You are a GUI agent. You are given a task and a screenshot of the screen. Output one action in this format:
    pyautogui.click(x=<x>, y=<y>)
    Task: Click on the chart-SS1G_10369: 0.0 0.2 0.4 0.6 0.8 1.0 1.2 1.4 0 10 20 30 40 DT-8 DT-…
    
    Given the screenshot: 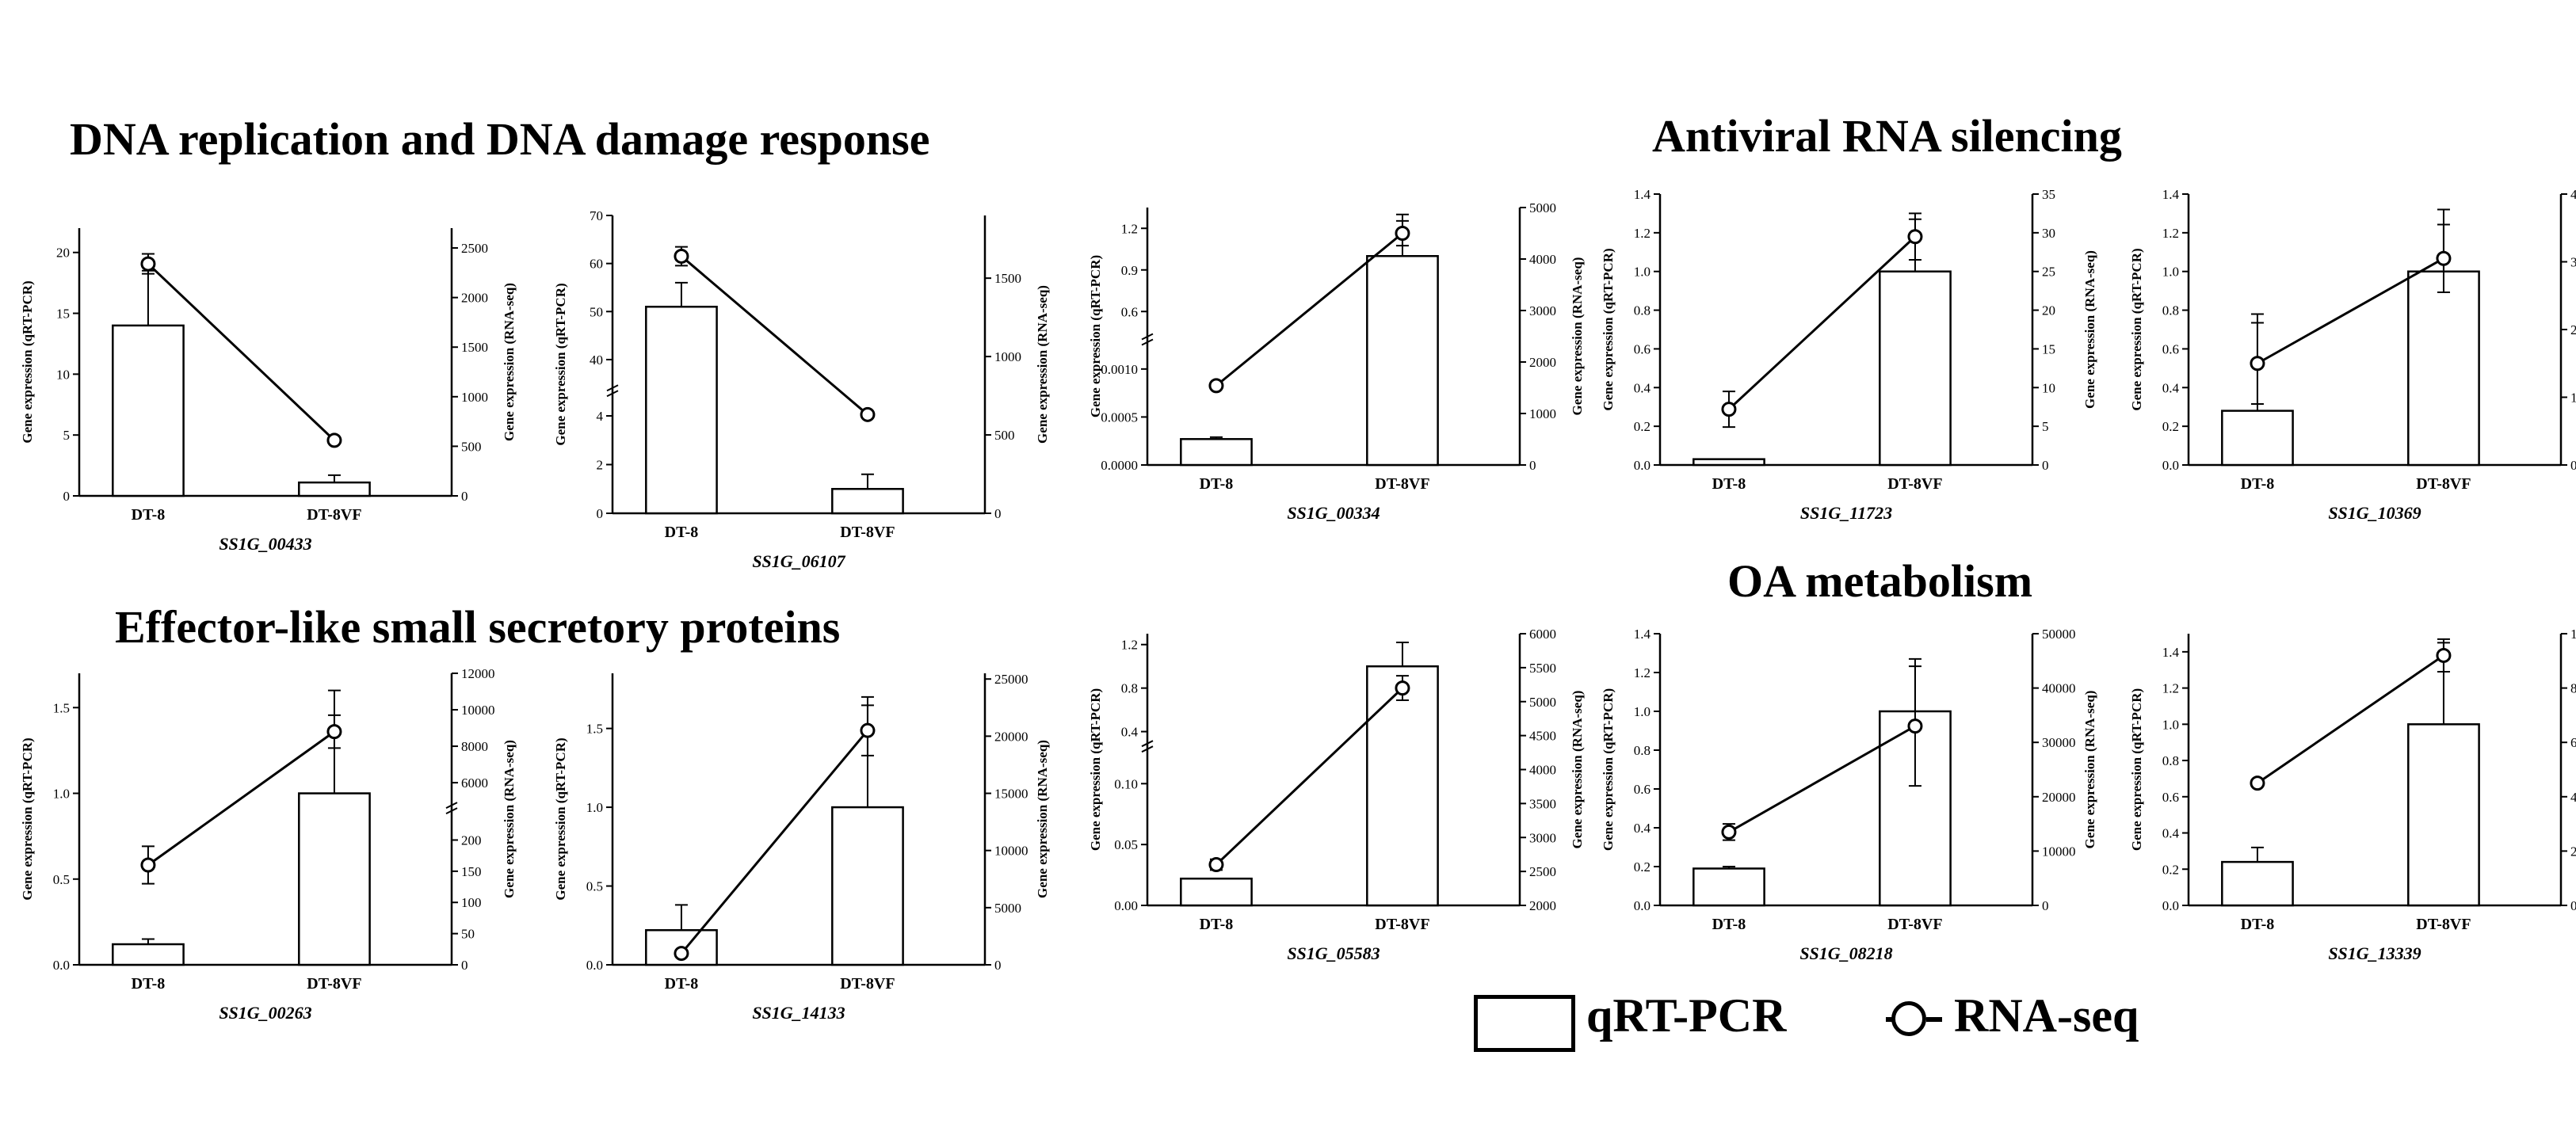 What is the action you would take?
    pyautogui.click(x=2352, y=355)
    